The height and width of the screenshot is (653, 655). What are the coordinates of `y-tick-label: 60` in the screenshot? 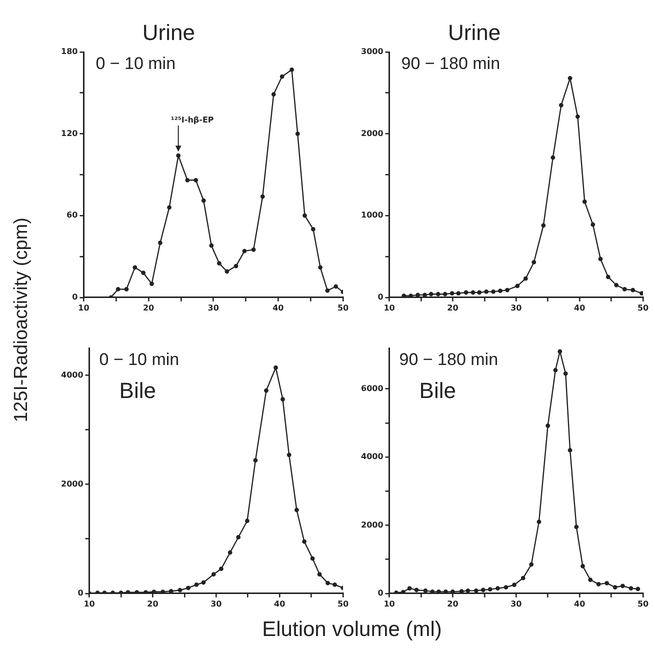 It's located at (72, 215).